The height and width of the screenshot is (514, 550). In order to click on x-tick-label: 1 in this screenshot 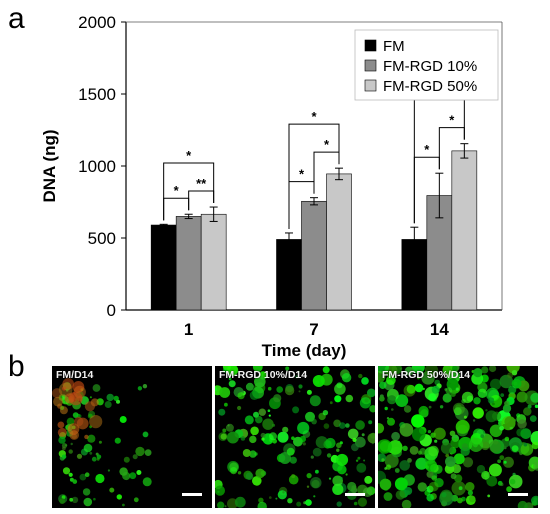, I will do `click(188, 329)`.